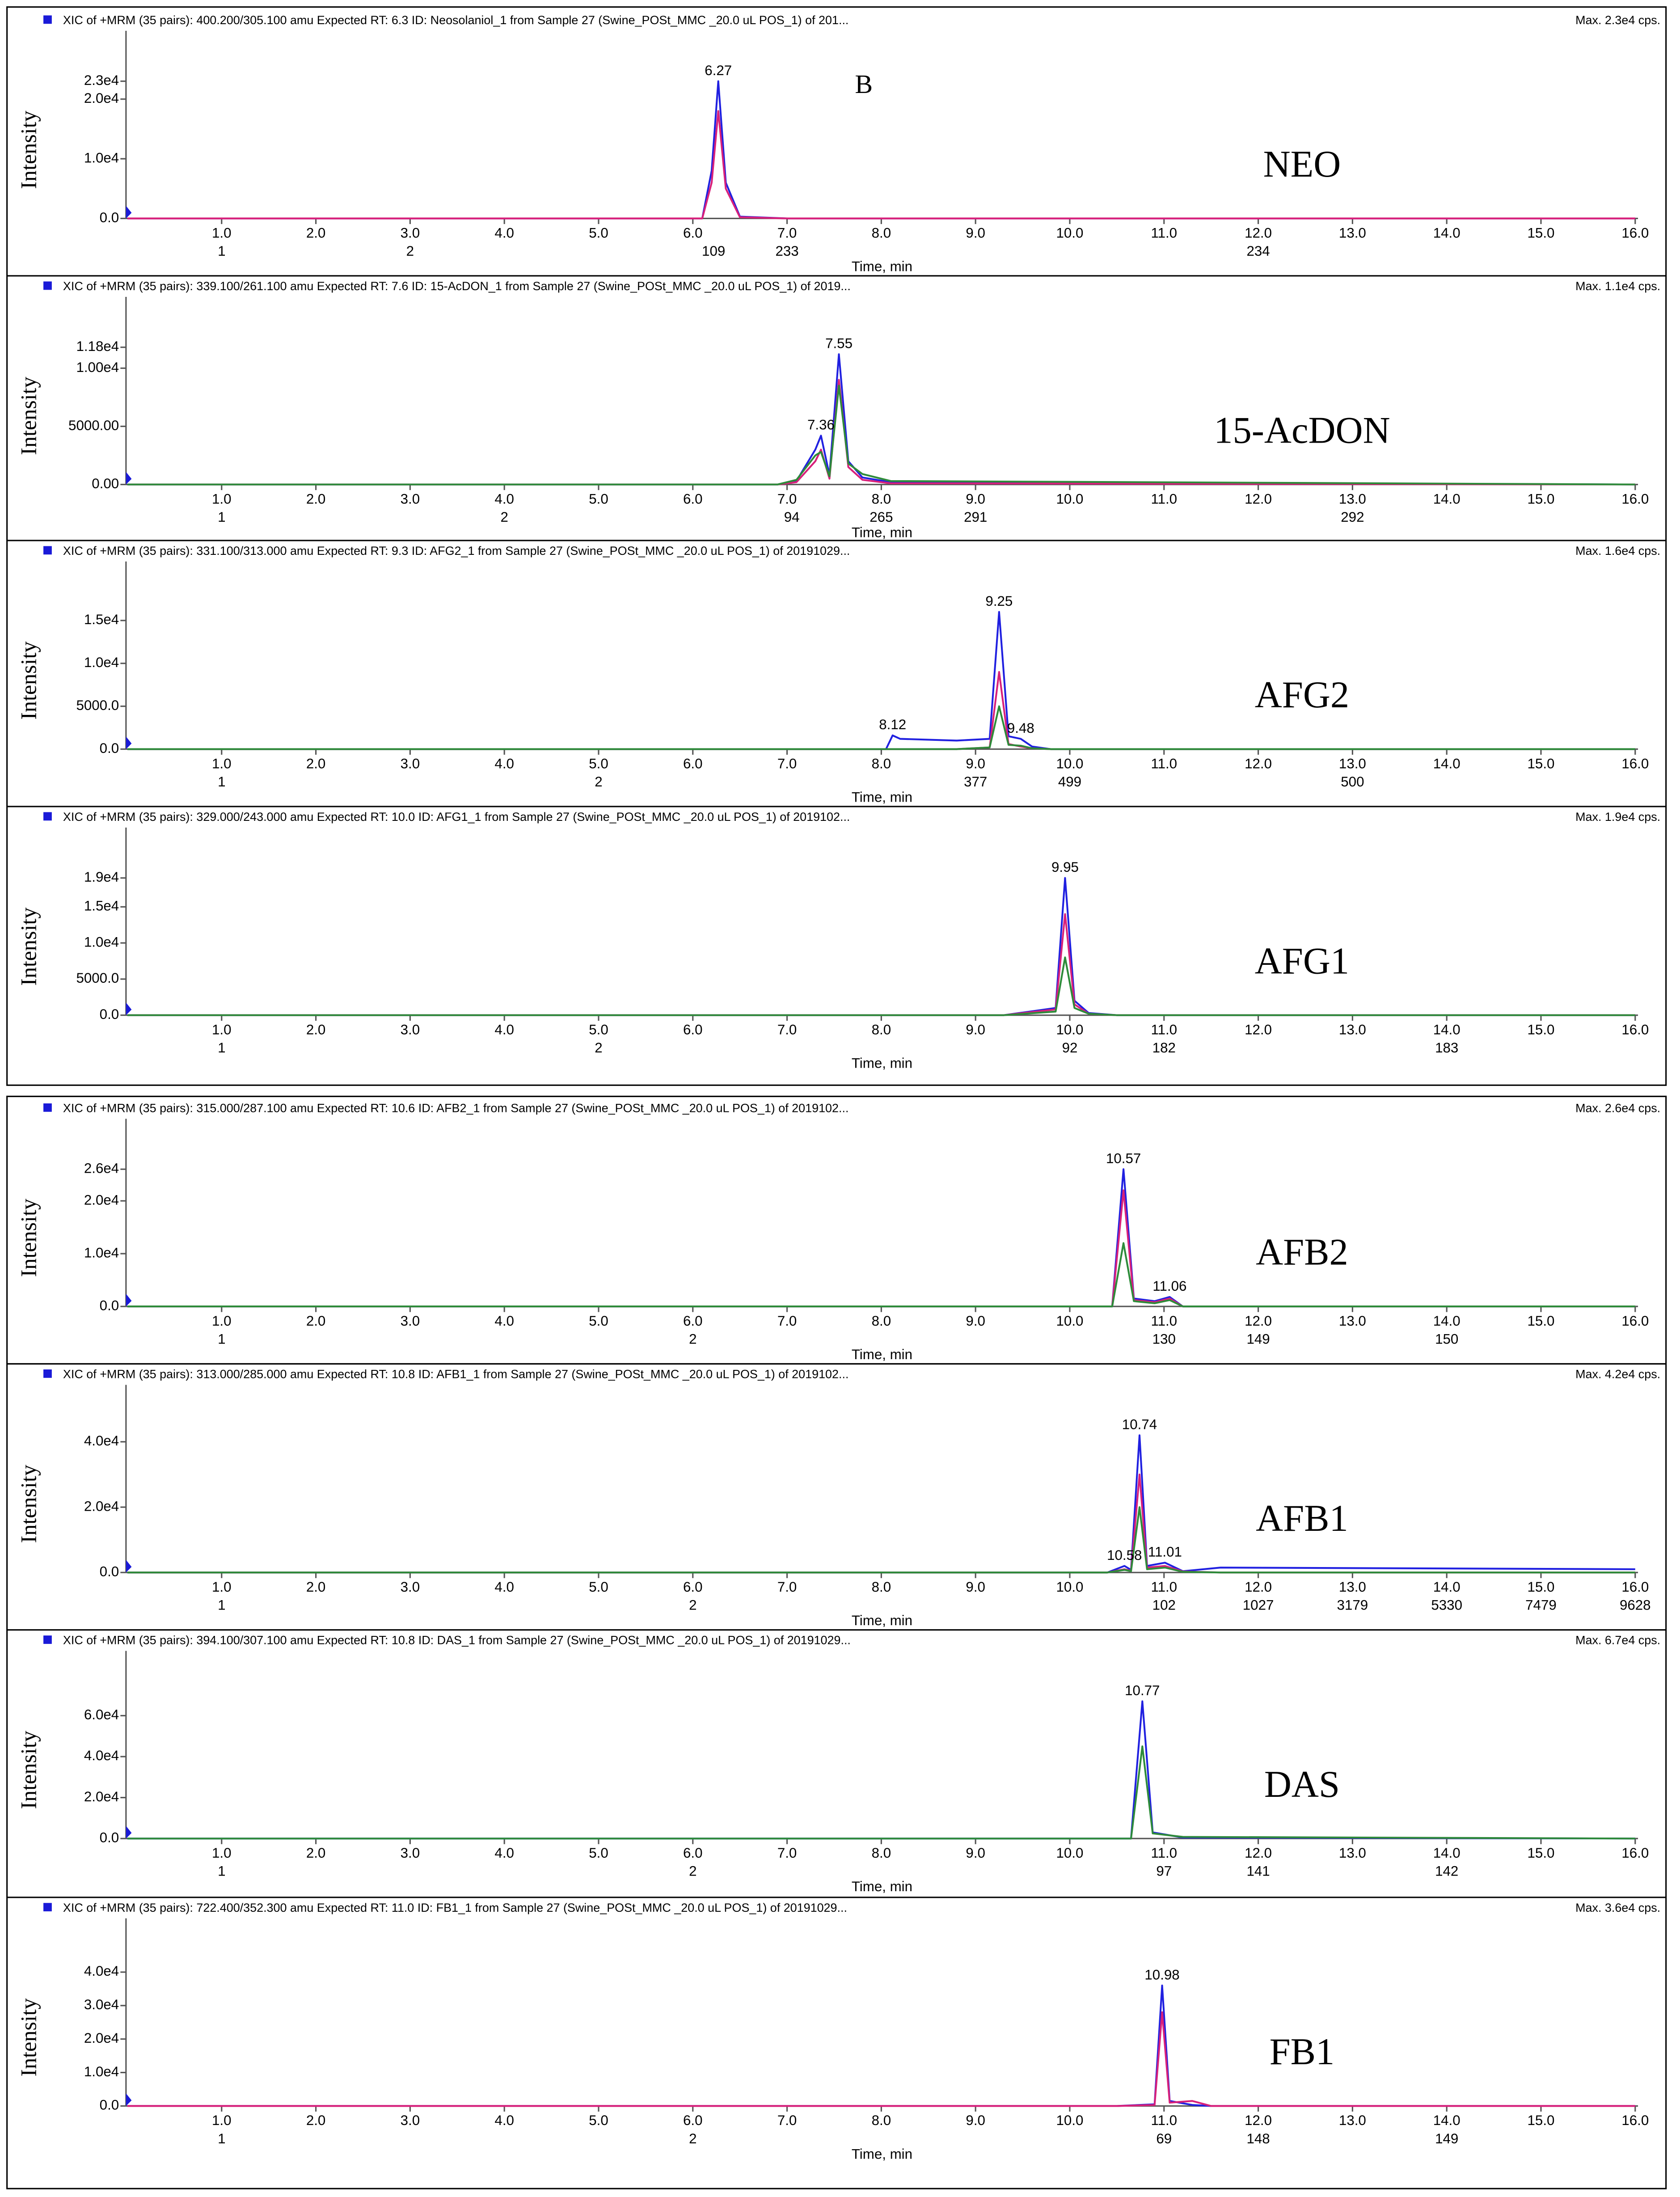 The width and height of the screenshot is (1680, 2197). I want to click on scan-label: 92, so click(1070, 1048).